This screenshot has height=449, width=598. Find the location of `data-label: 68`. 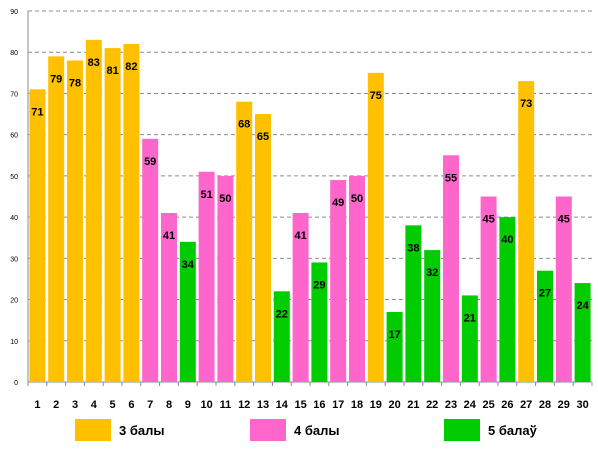

data-label: 68 is located at coordinates (244, 125).